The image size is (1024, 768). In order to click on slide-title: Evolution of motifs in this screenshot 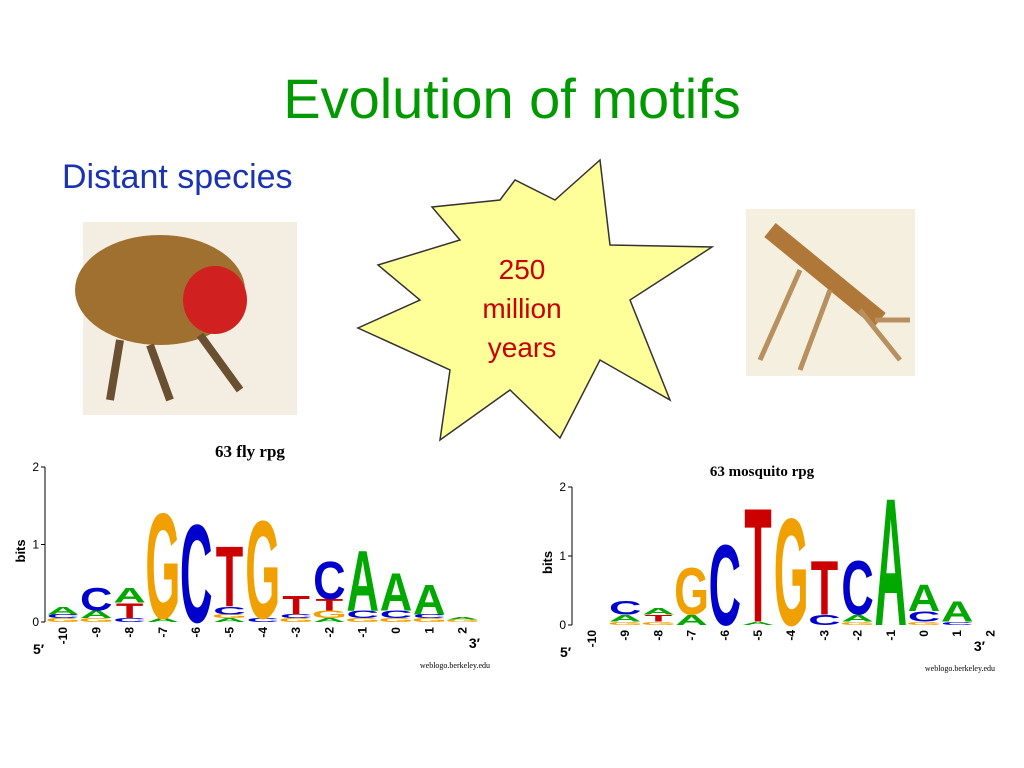, I will do `click(512, 98)`.